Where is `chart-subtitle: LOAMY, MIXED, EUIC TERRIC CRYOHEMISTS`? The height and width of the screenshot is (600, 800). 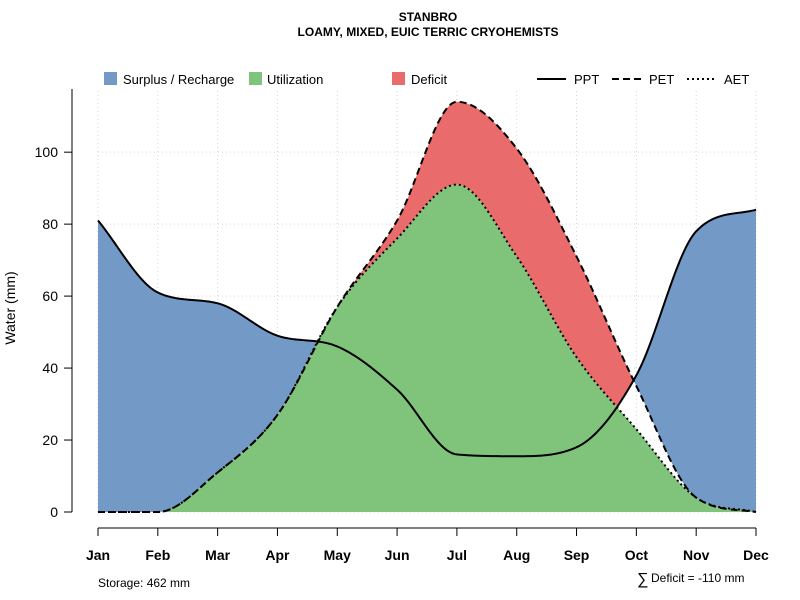 chart-subtitle: LOAMY, MIXED, EUIC TERRIC CRYOHEMISTS is located at coordinates (428, 32).